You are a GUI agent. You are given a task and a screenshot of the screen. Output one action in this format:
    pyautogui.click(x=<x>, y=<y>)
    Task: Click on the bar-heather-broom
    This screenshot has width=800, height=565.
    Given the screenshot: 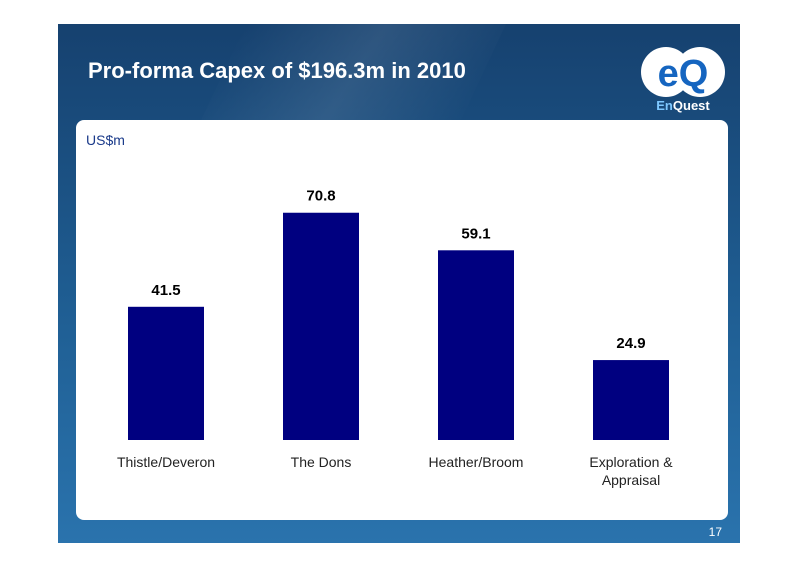 What is the action you would take?
    pyautogui.click(x=476, y=345)
    